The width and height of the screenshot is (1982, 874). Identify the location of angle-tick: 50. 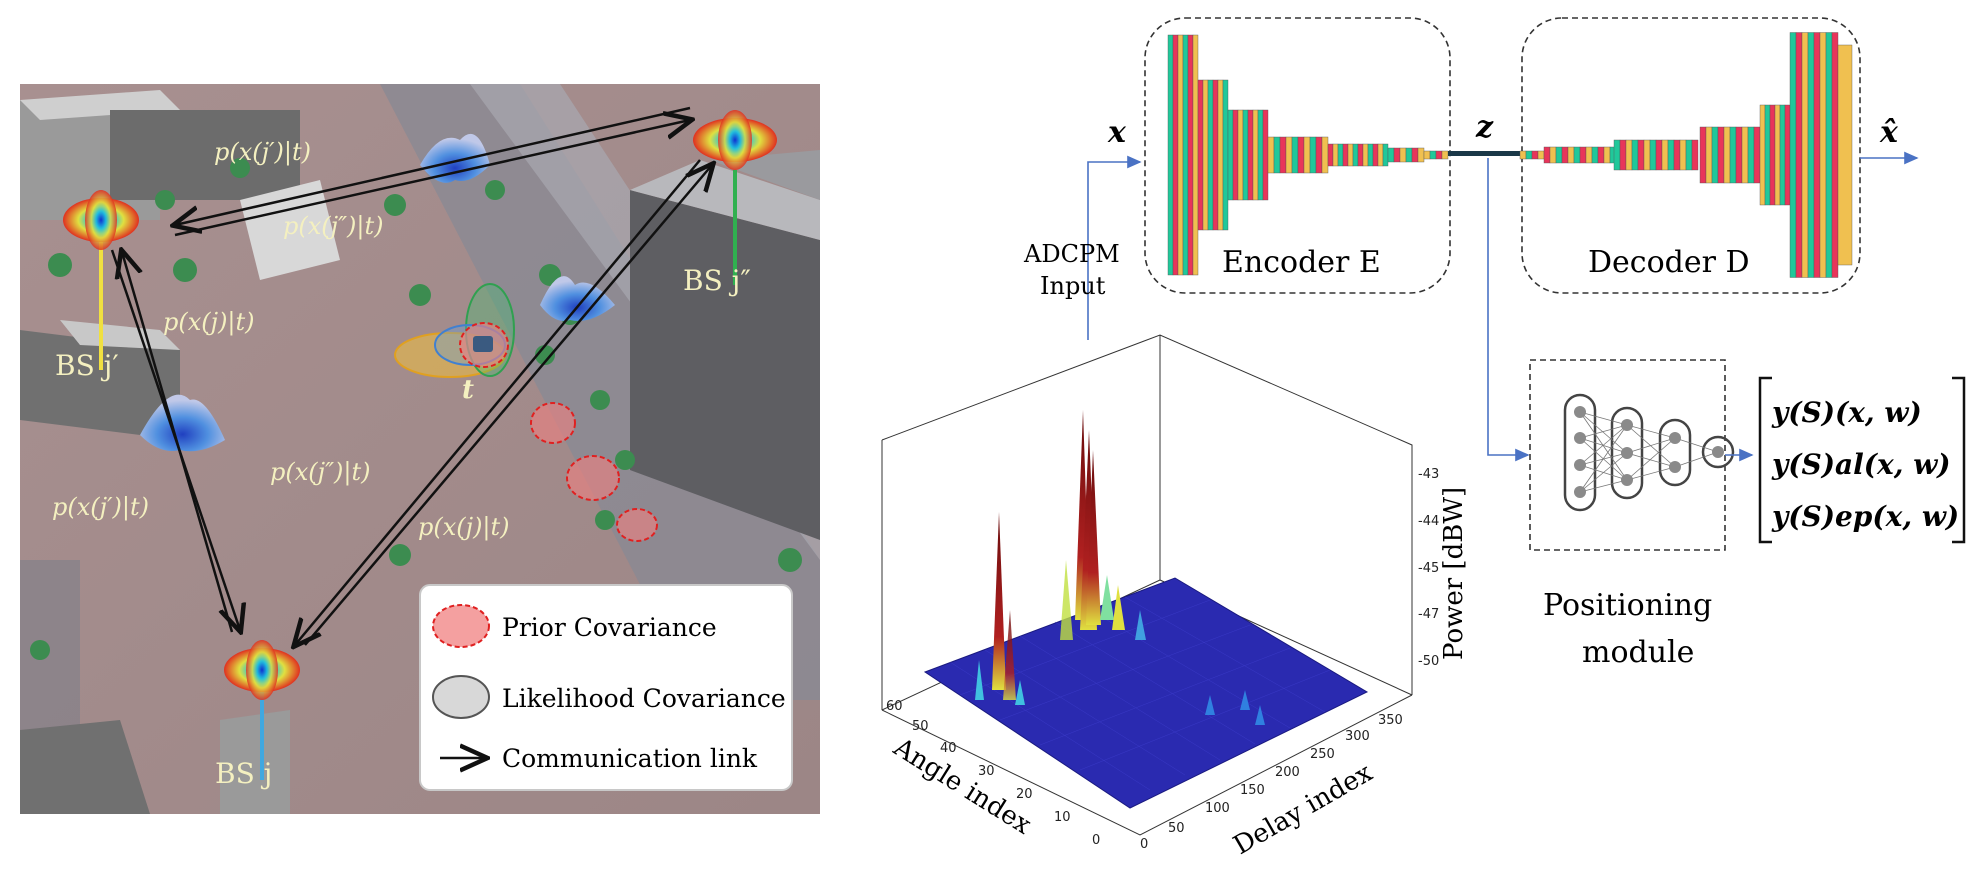
(920, 726).